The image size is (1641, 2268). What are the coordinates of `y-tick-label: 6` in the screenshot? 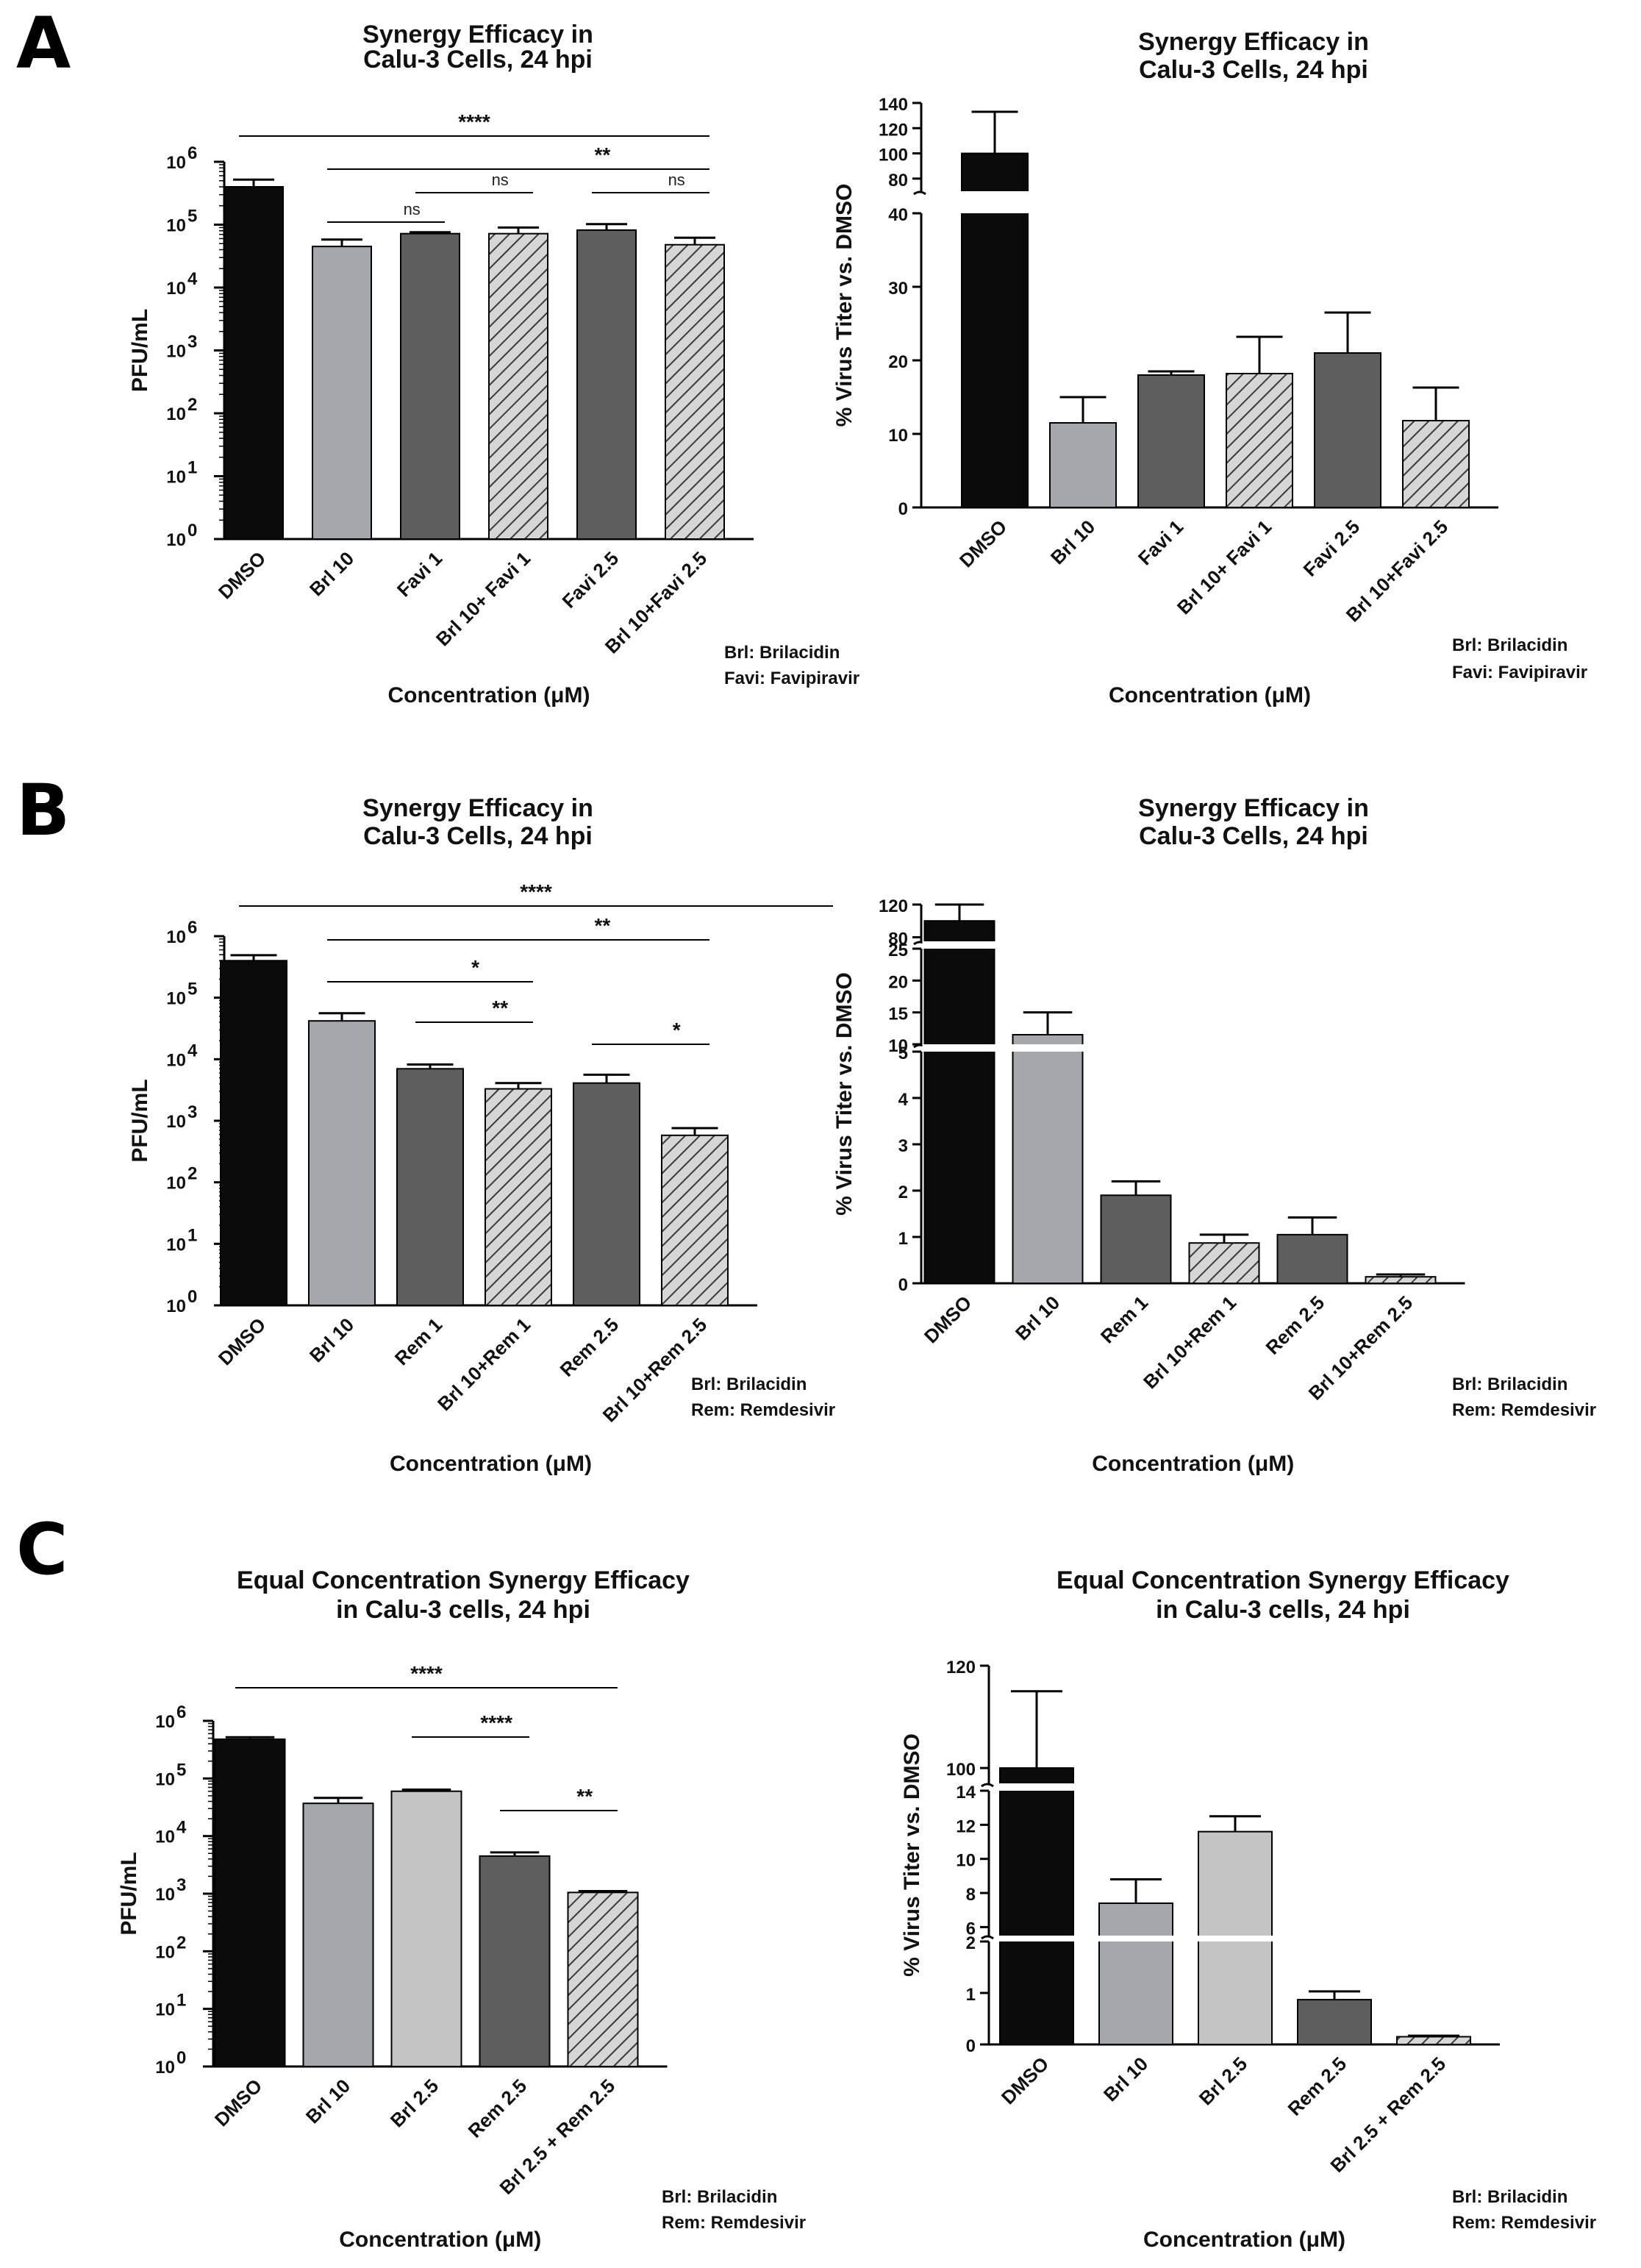 It's located at (971, 1929).